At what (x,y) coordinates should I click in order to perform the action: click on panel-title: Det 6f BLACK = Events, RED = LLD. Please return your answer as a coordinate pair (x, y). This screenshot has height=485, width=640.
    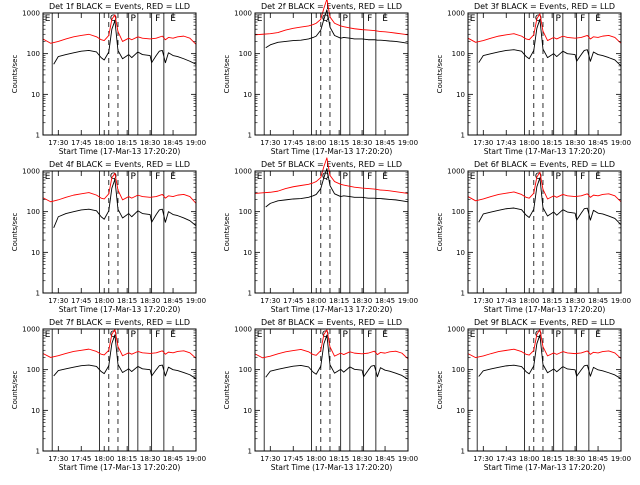
    Looking at the image, I should click on (544, 164).